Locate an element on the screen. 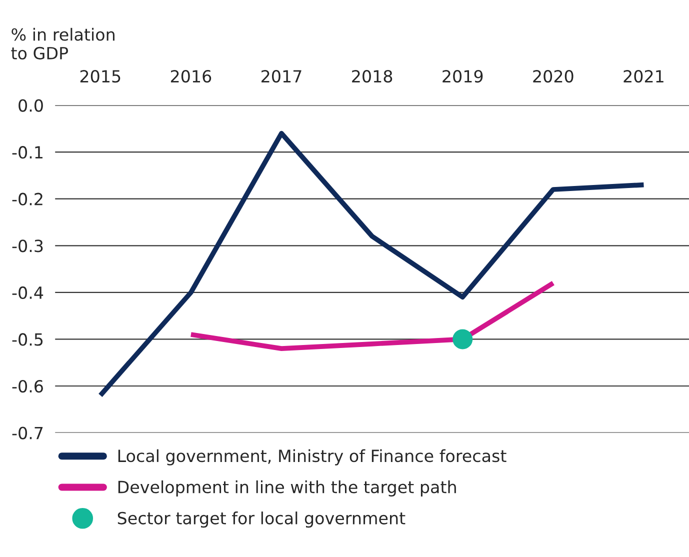 This screenshot has width=689, height=557. x-tick-label: 2020 is located at coordinates (553, 76).